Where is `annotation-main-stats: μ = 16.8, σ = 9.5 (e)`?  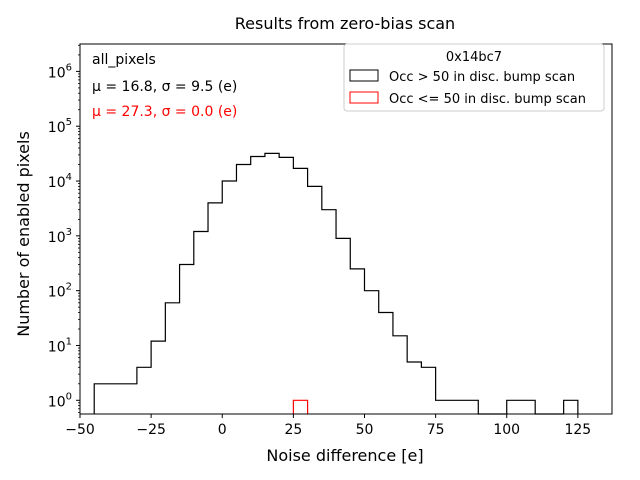
annotation-main-stats: μ = 16.8, σ = 9.5 (e) is located at coordinates (164, 87).